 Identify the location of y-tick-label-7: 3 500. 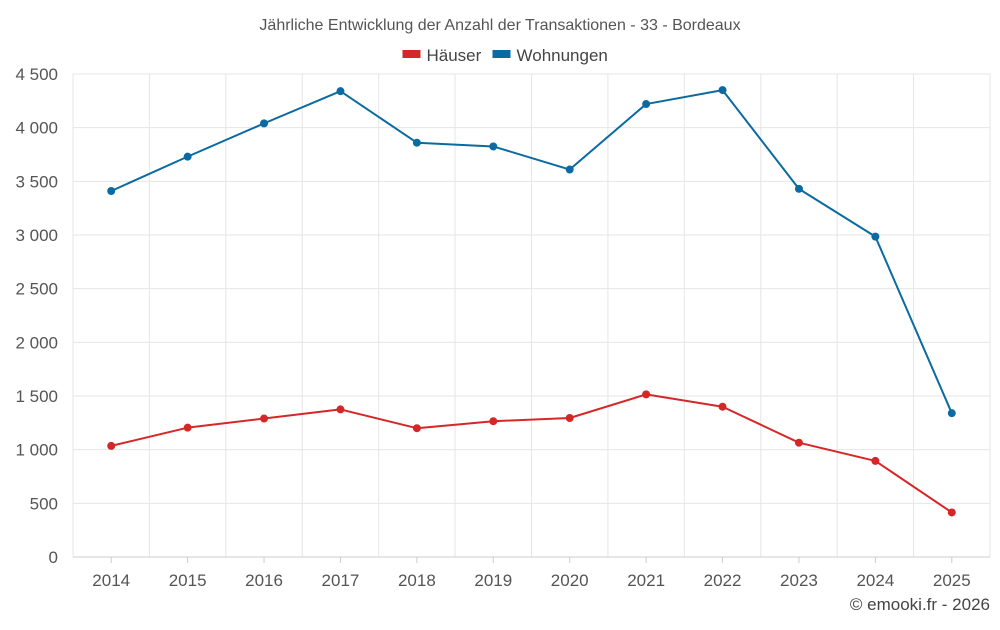
(36, 181).